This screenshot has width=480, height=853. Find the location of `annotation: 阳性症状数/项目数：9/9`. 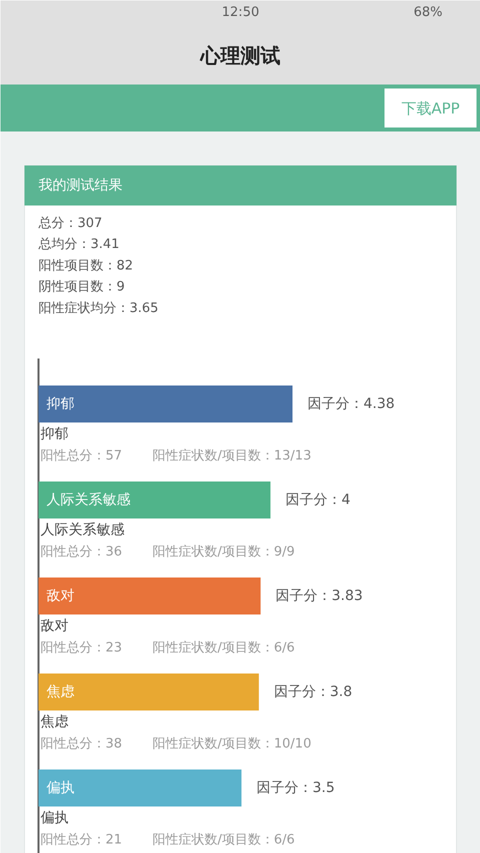

annotation: 阳性症状数/项目数：9/9 is located at coordinates (223, 552).